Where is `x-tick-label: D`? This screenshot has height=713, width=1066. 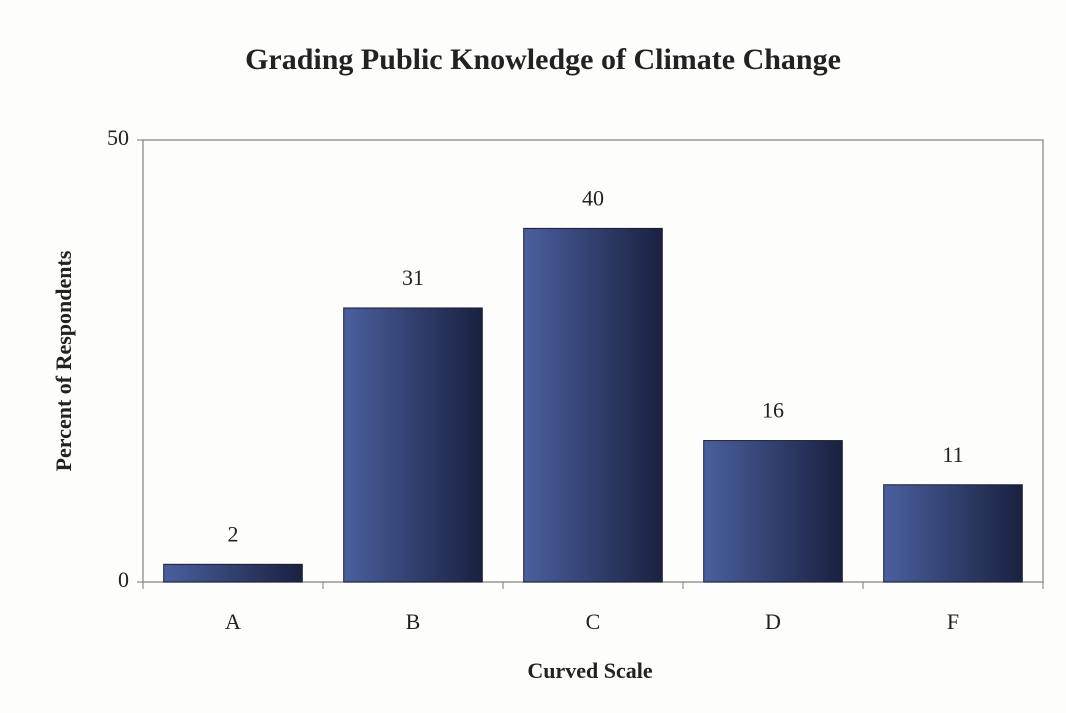 x-tick-label: D is located at coordinates (773, 621).